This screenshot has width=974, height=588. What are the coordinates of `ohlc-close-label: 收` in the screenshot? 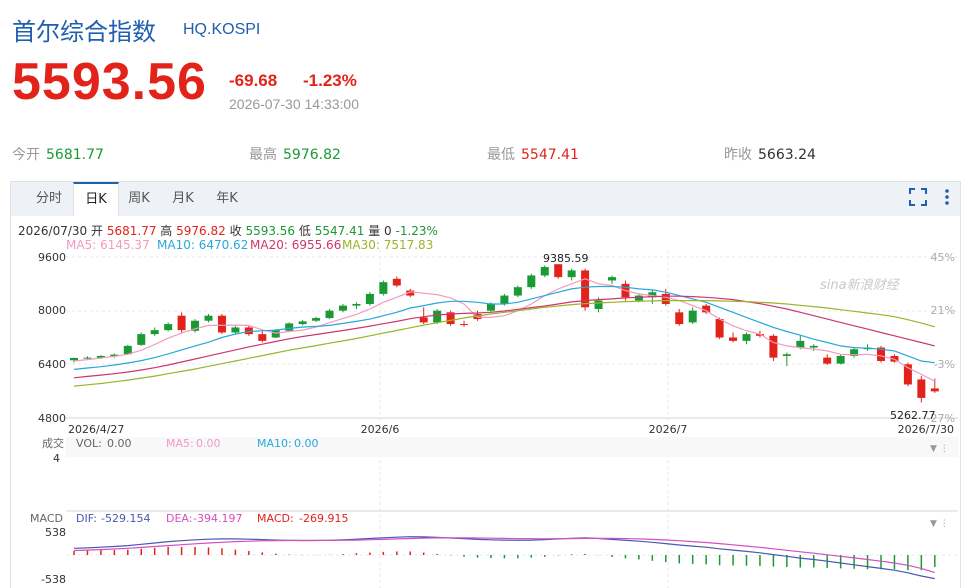 It's located at (235, 231).